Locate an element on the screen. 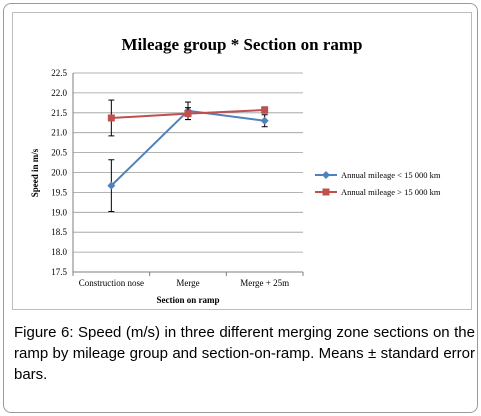 This screenshot has height=416, width=481. series-line is located at coordinates (187, 148).